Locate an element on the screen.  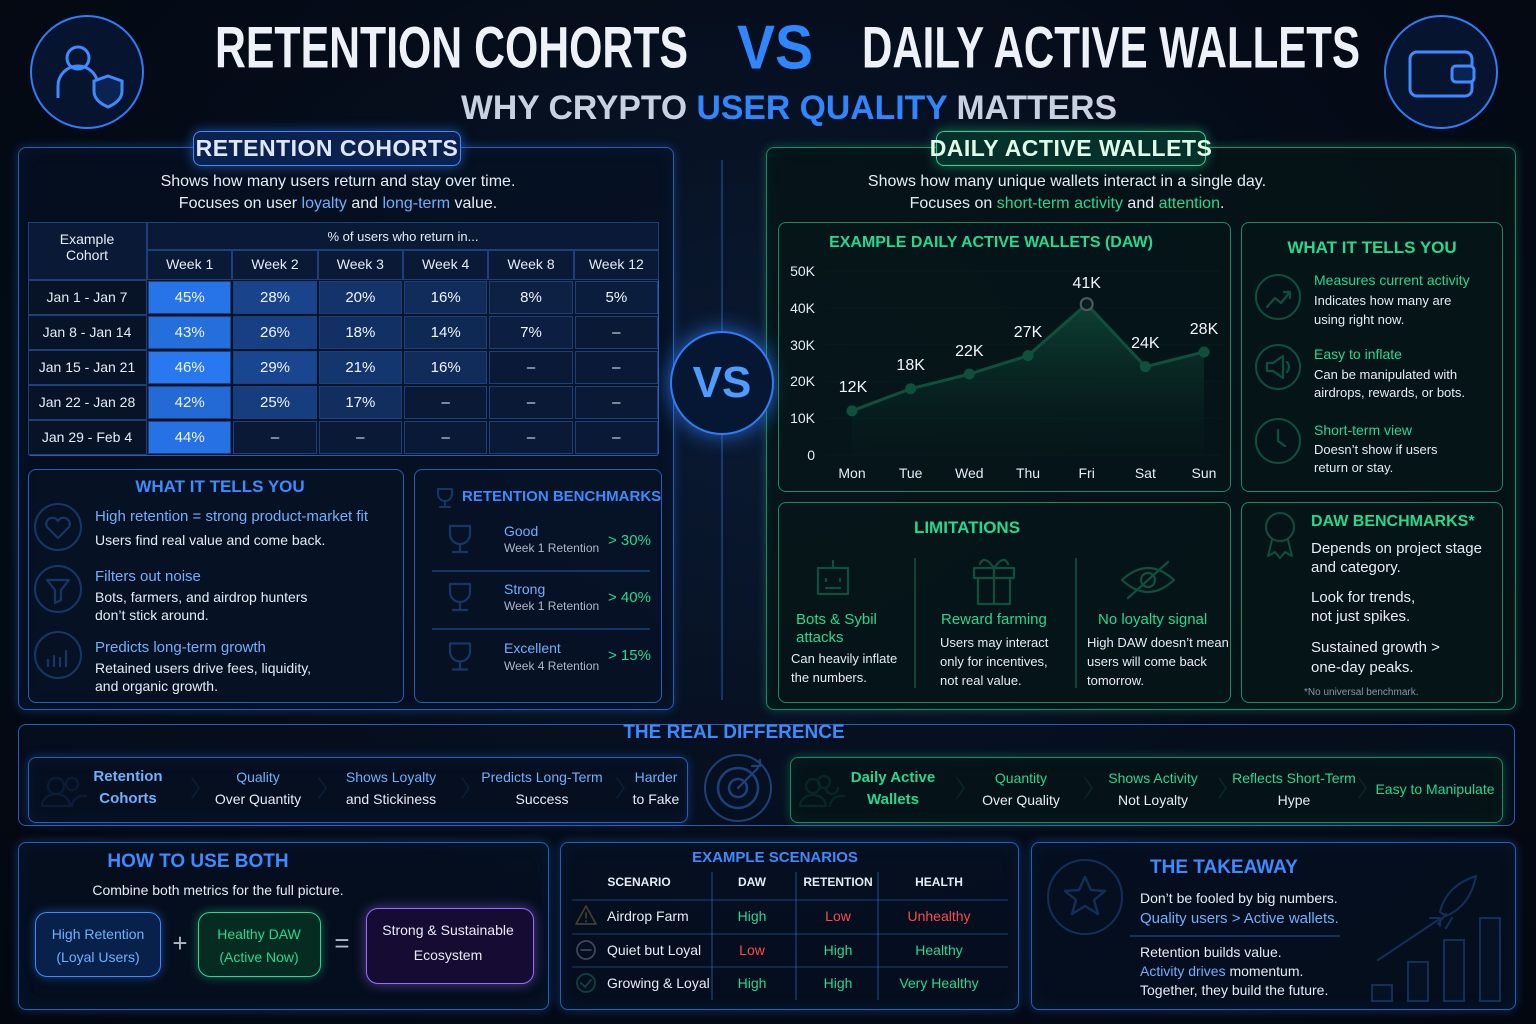
limitation-text: High DAW doesn’t mean is located at coordinates (1158, 642).